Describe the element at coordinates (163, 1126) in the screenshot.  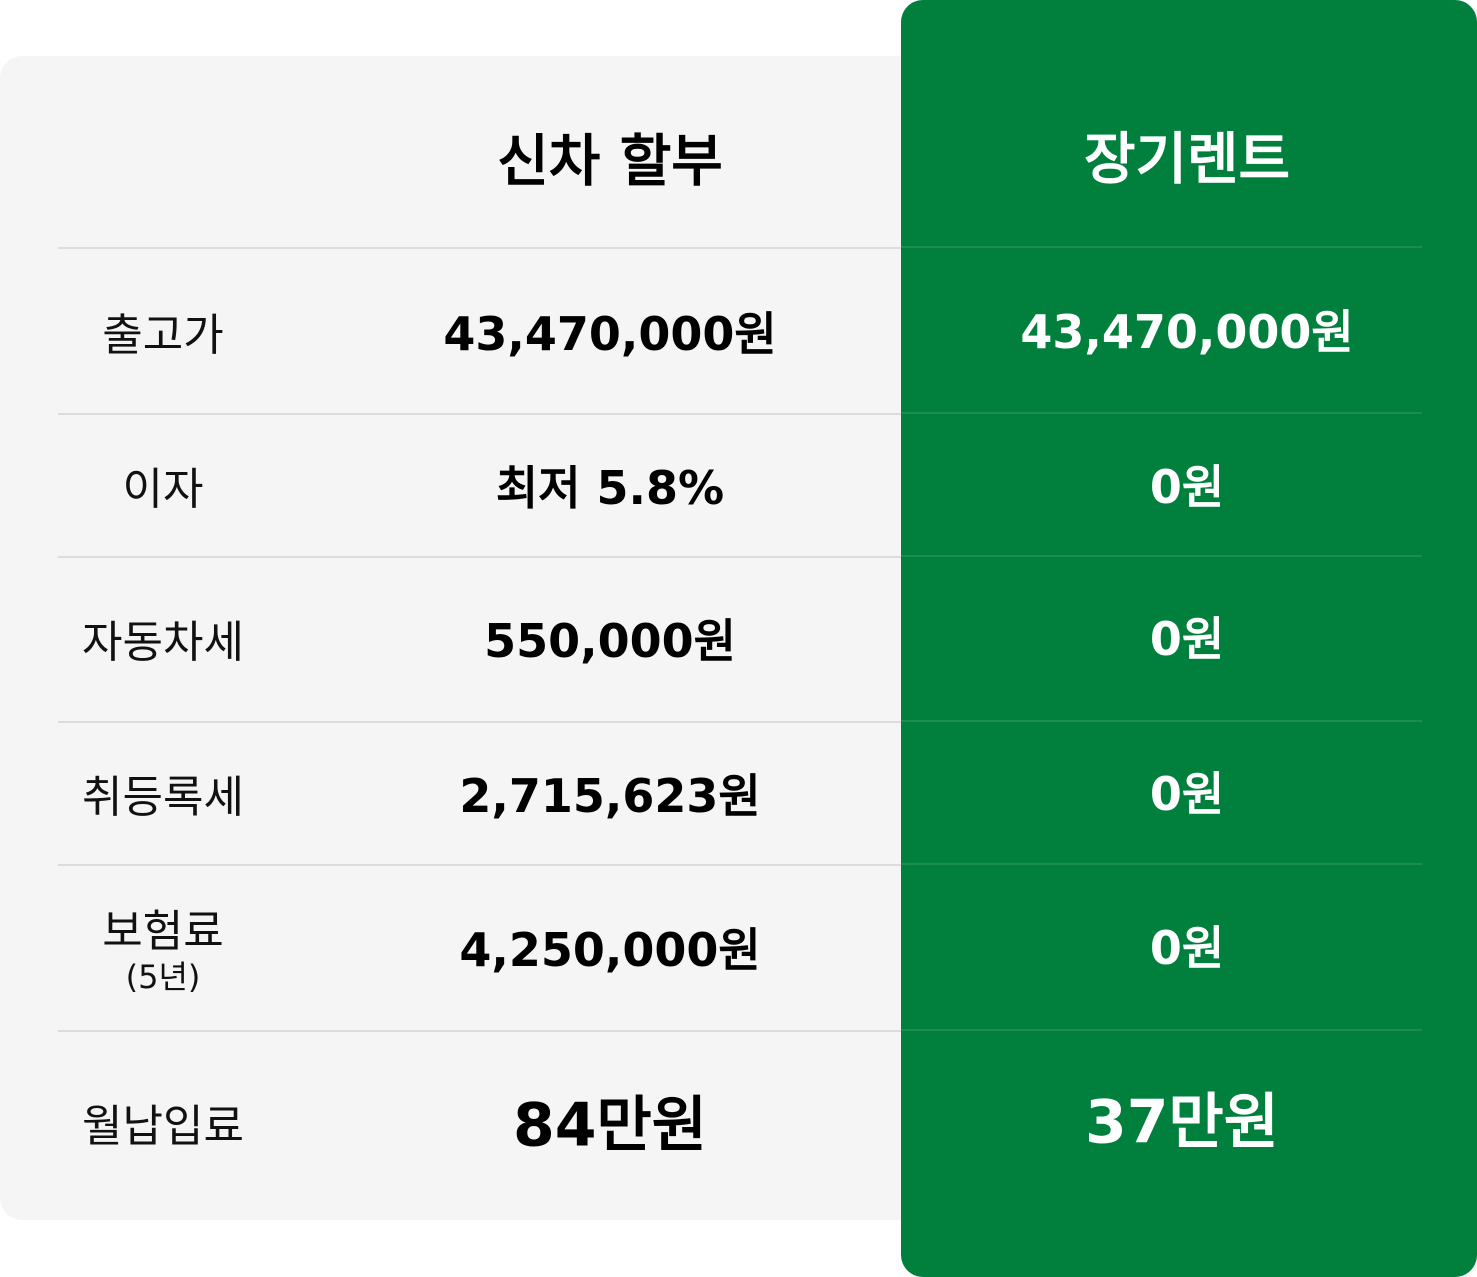
I see `row-label-monthly: 월납입료` at that location.